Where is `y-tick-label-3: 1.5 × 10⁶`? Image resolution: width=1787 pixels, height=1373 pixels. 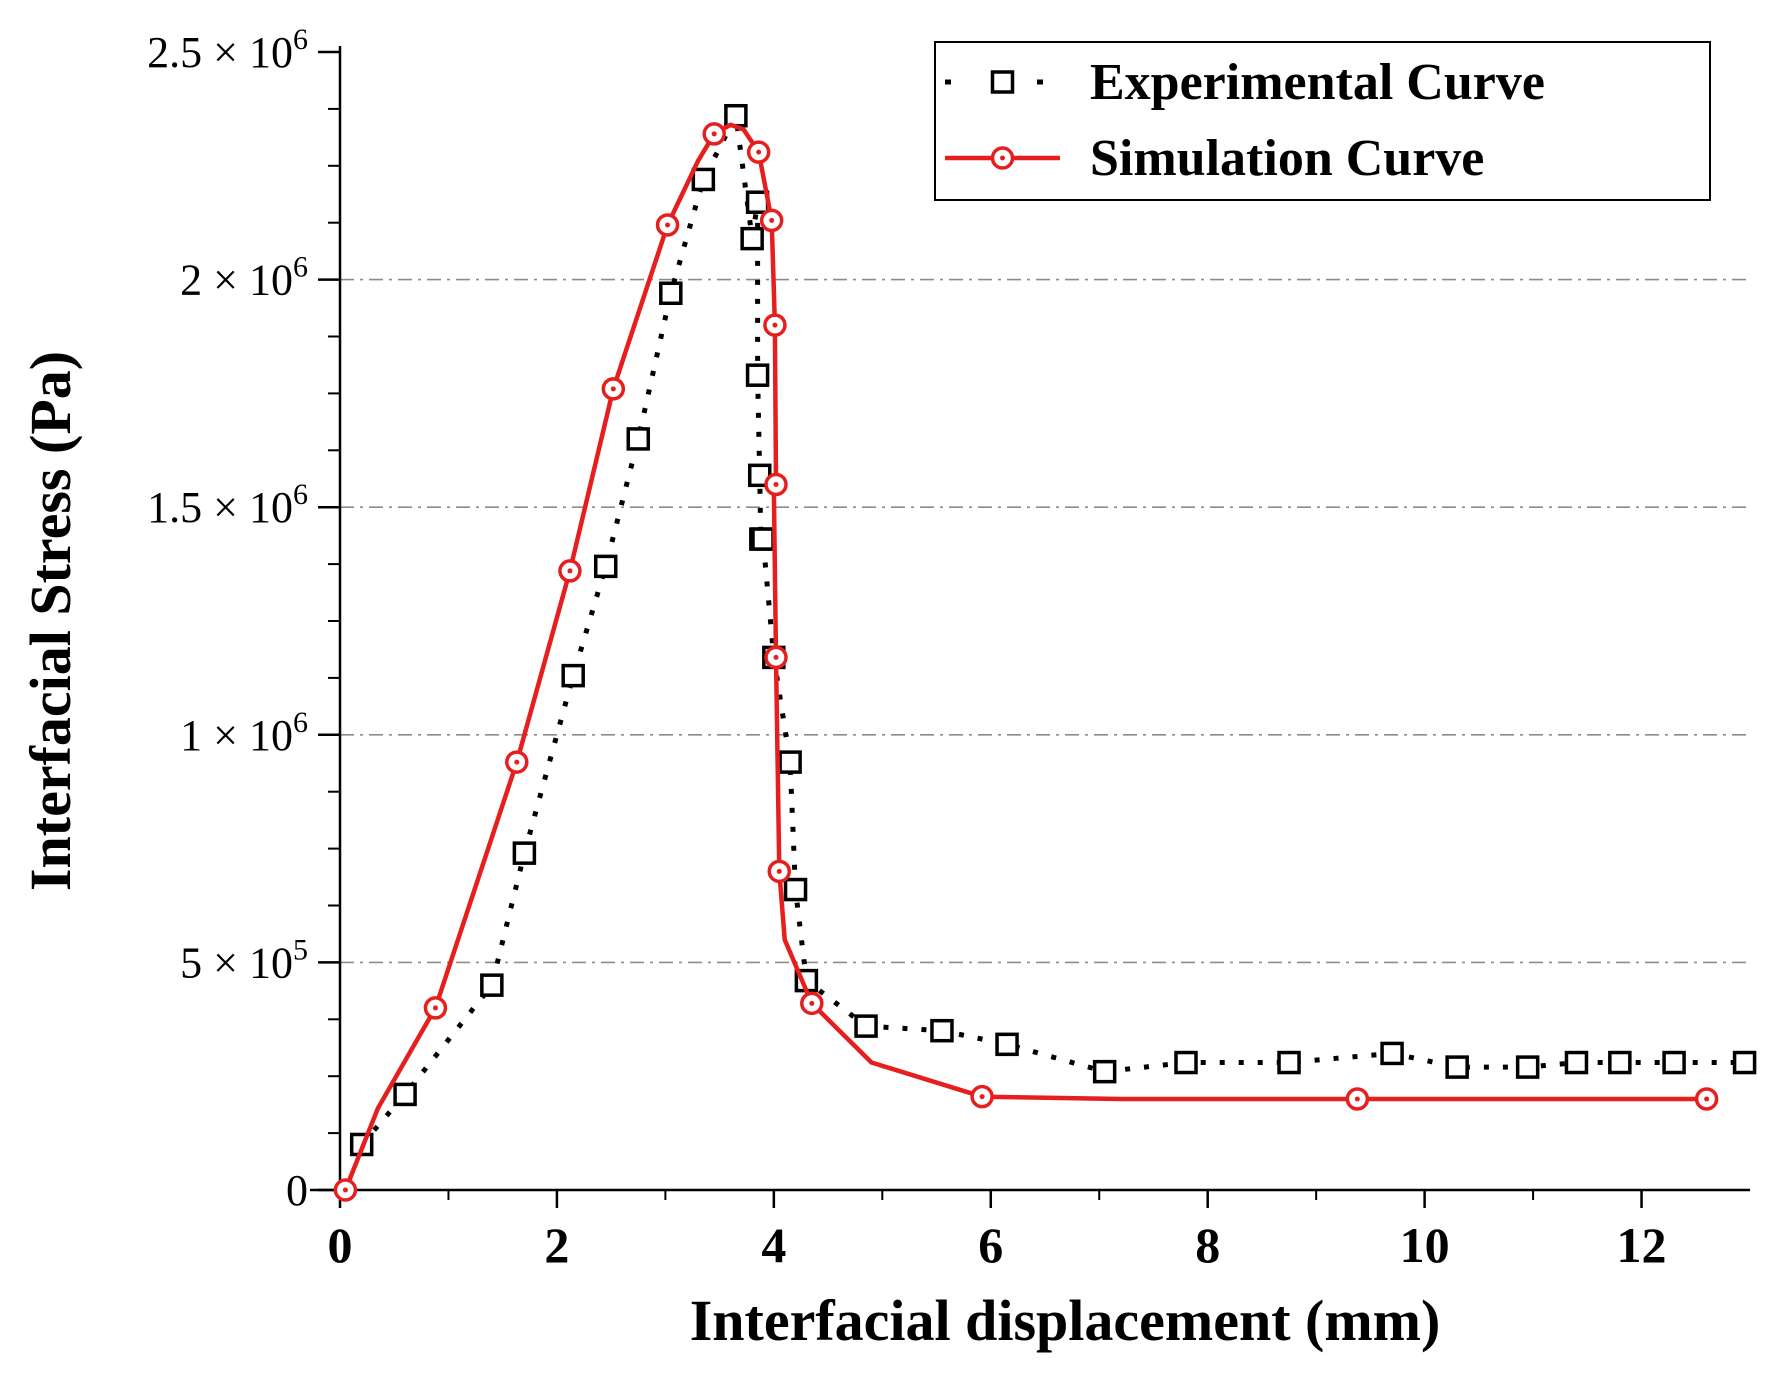 y-tick-label-3: 1.5 × 10⁶ is located at coordinates (227, 505).